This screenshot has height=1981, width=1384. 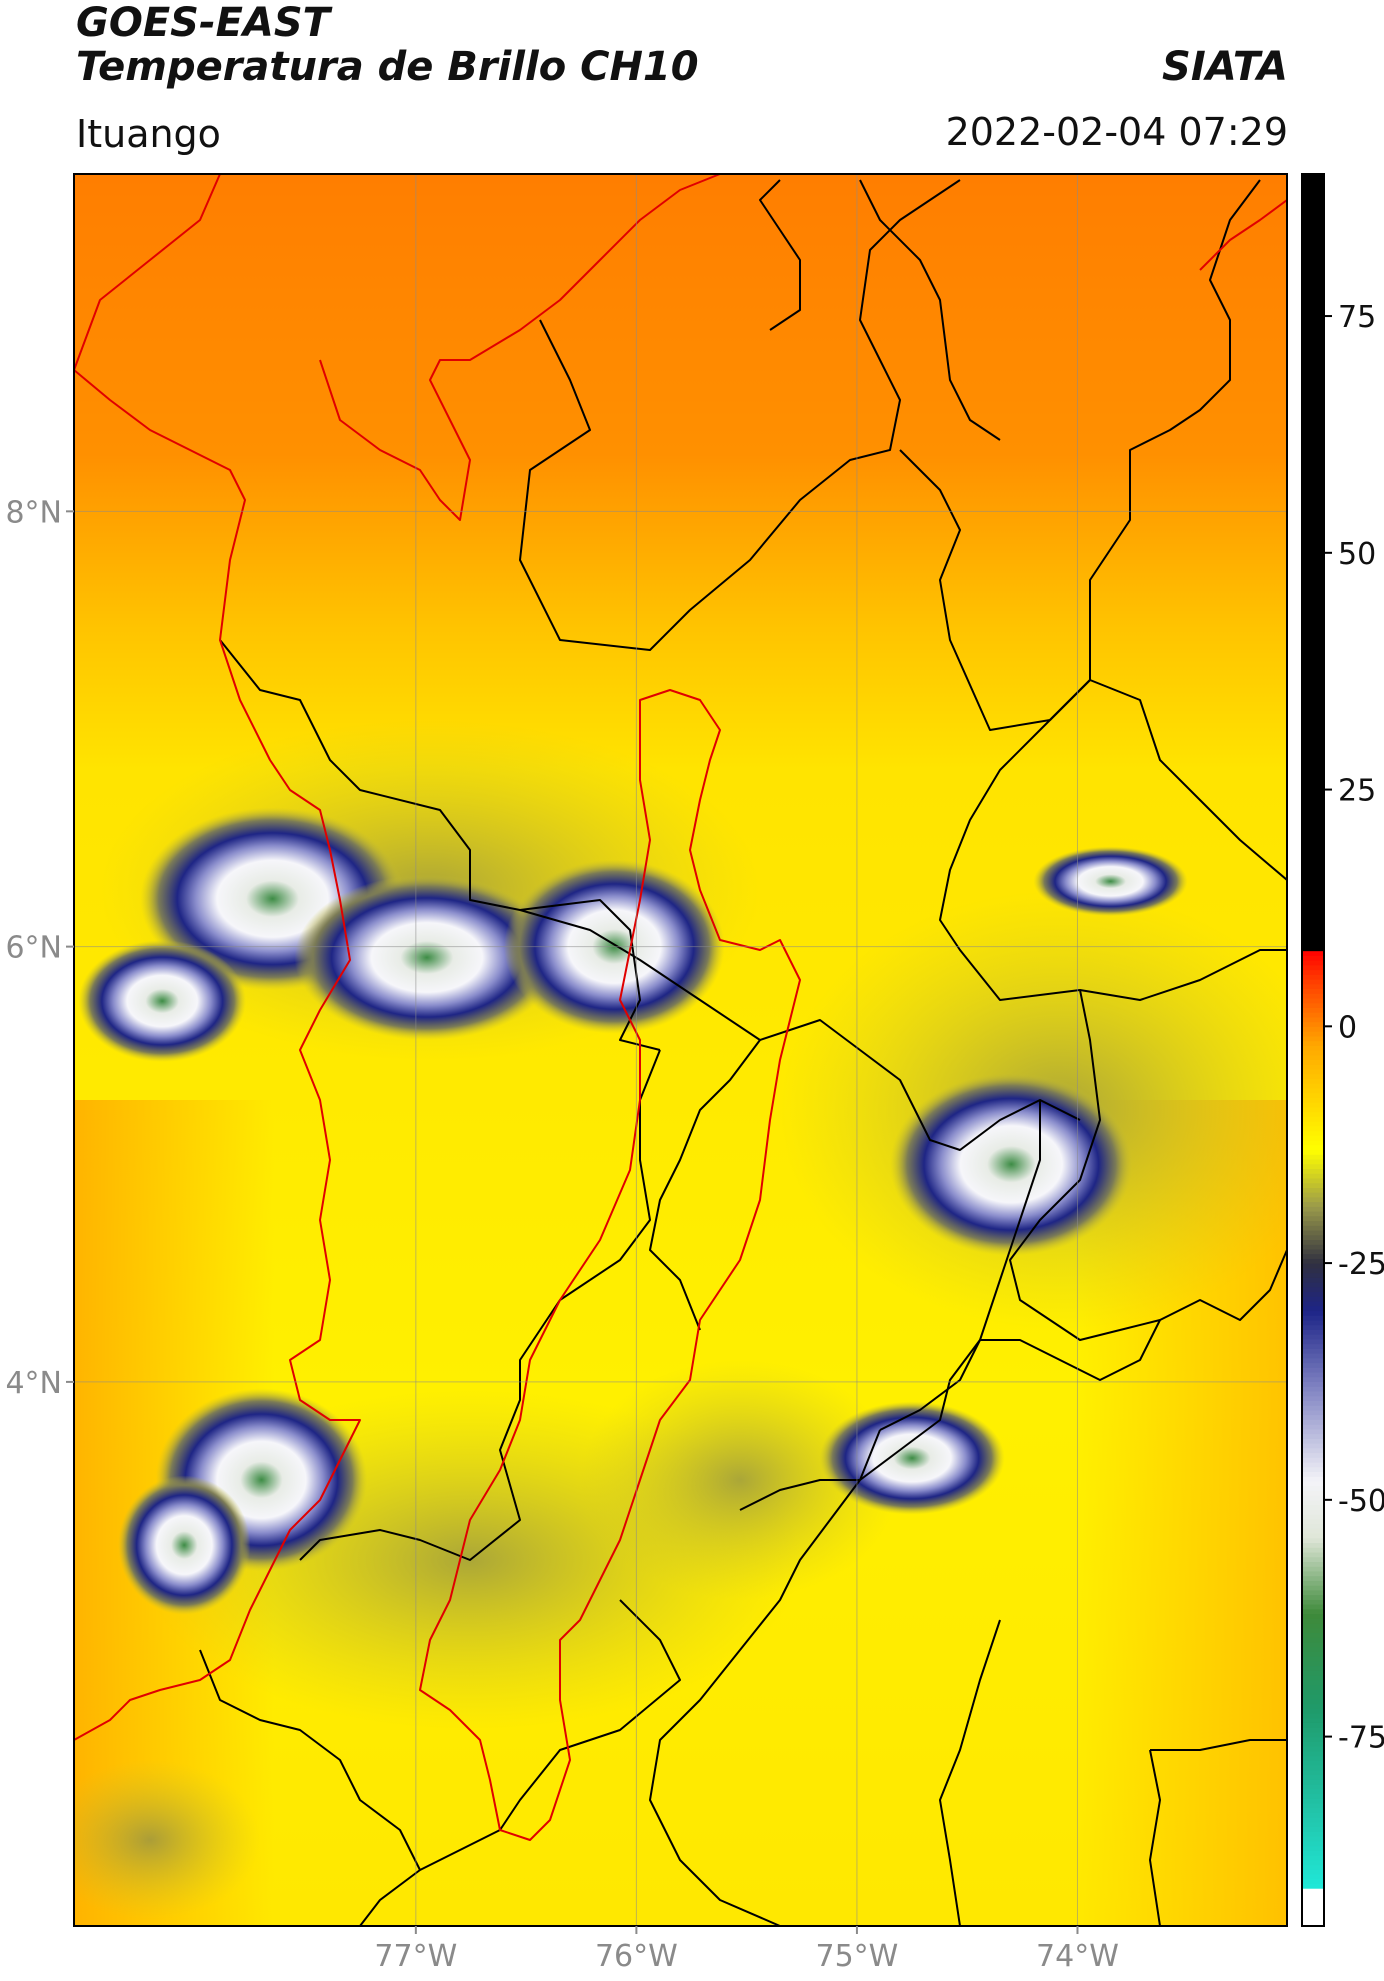 I want to click on lat-tick-label: 6°N, so click(x=33, y=948).